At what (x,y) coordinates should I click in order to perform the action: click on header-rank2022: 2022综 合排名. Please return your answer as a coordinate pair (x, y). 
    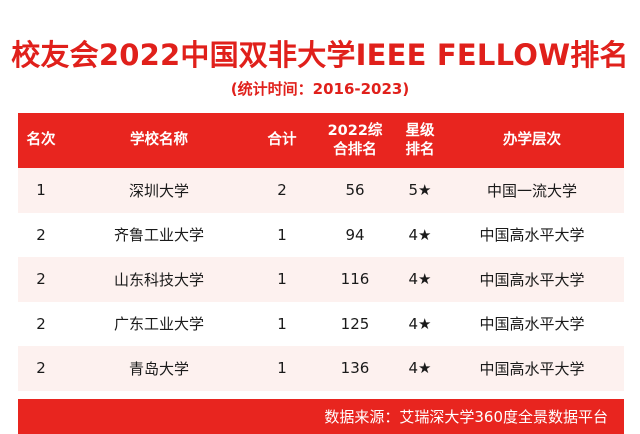
    Looking at the image, I should click on (355, 141).